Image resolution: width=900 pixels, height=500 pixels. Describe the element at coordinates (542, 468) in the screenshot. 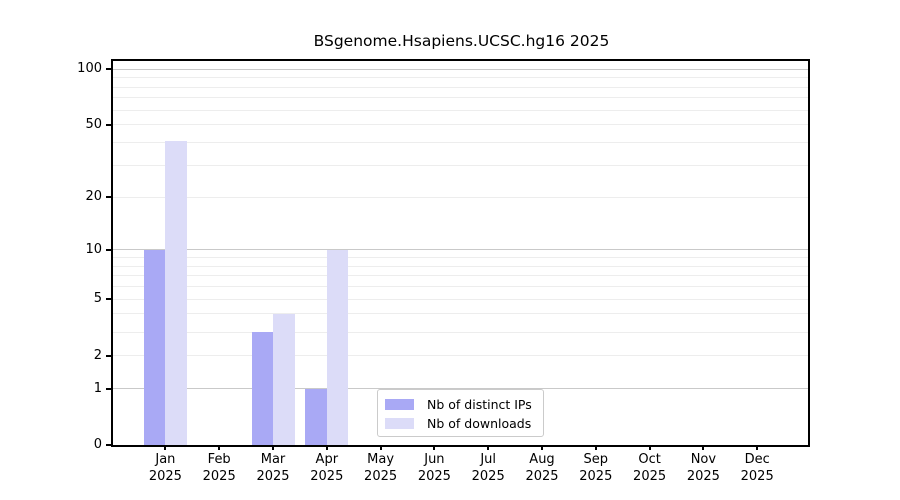

I see `x-tick-label-aug: Aug 2025` at that location.